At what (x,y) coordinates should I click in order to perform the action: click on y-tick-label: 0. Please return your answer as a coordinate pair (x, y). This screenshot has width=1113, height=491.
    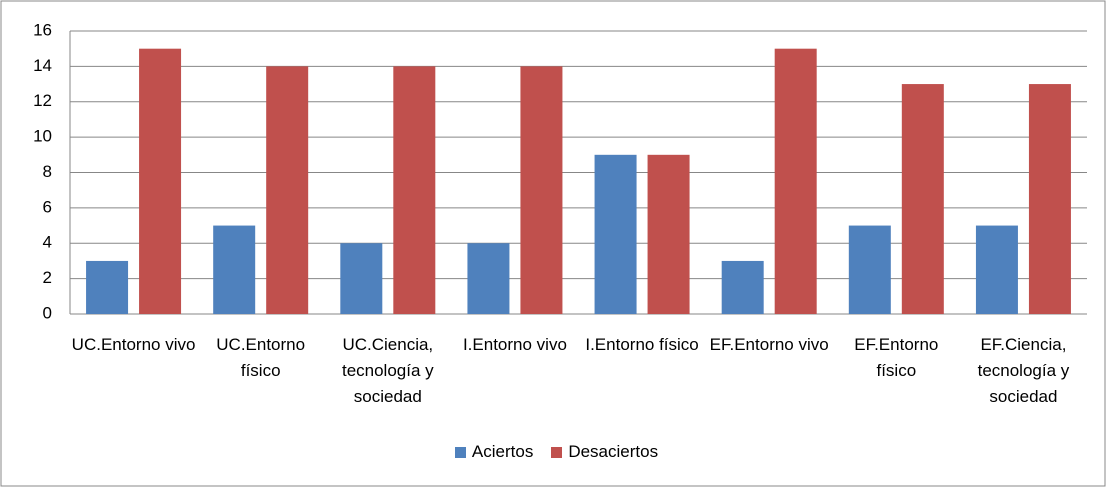
    Looking at the image, I should click on (47, 312).